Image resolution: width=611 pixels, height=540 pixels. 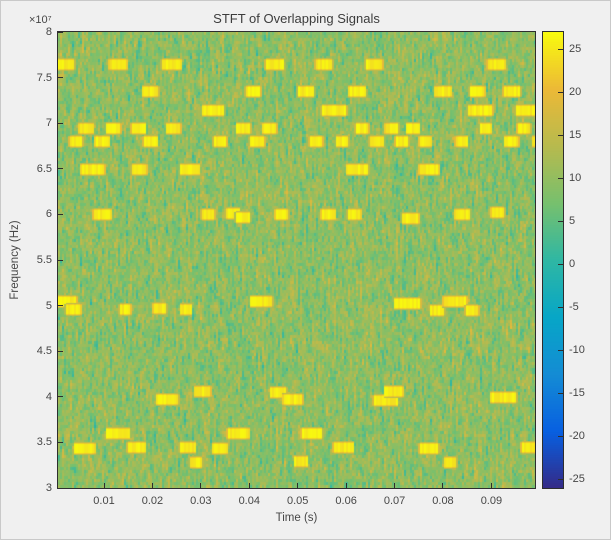 I want to click on colorbar-tick-label: 15, so click(x=575, y=135).